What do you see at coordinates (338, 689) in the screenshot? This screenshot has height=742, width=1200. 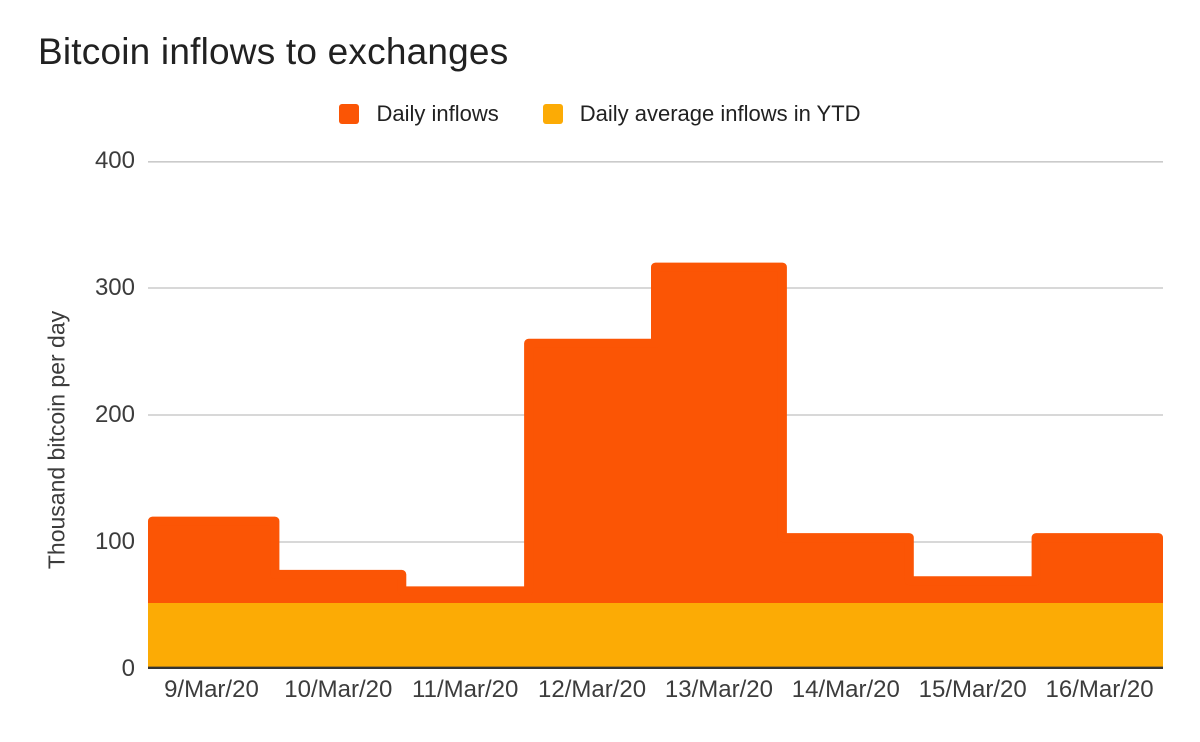 I see `x-axis-label: 10/Mar/20` at bounding box center [338, 689].